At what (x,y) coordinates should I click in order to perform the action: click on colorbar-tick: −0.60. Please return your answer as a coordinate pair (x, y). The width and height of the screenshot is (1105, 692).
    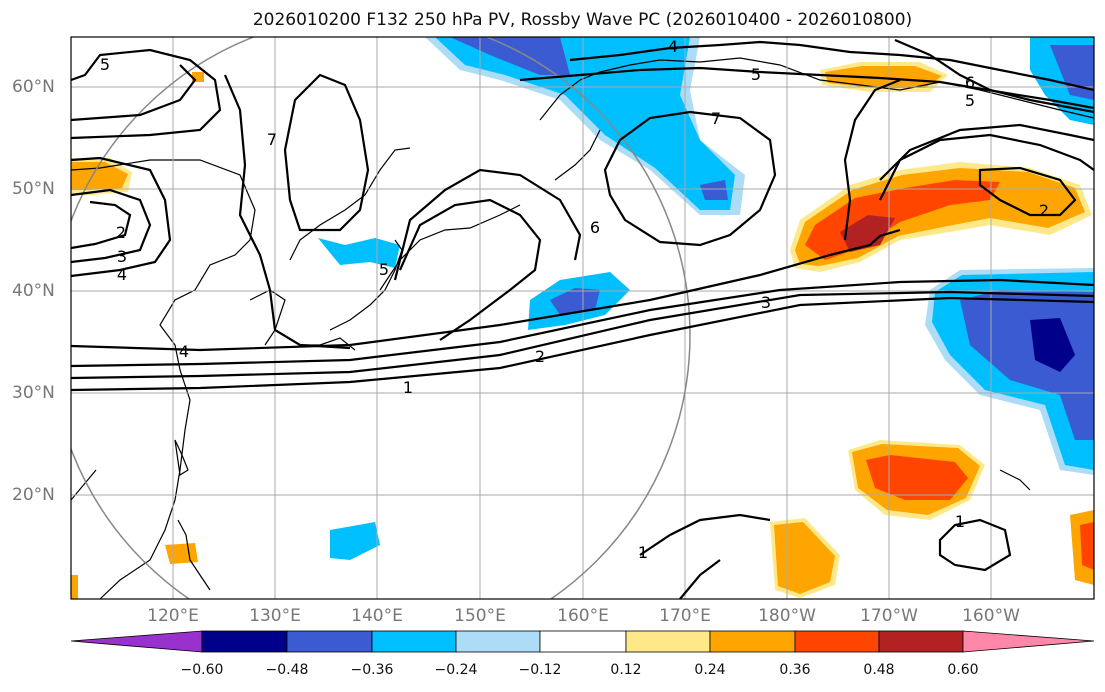
    Looking at the image, I should click on (202, 670).